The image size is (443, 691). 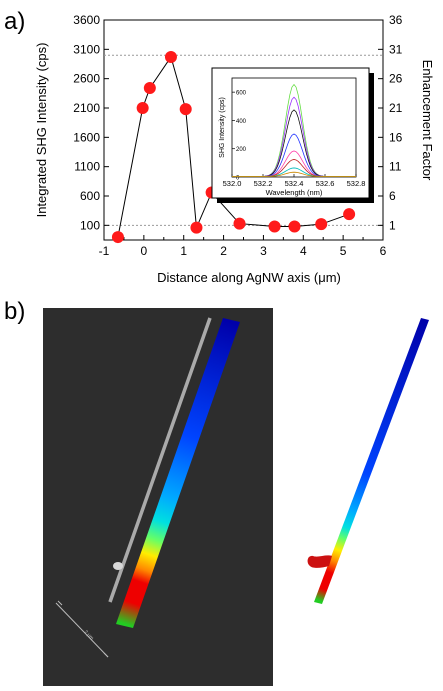 What do you see at coordinates (319, 561) in the screenshot?
I see `simulated-particle` at bounding box center [319, 561].